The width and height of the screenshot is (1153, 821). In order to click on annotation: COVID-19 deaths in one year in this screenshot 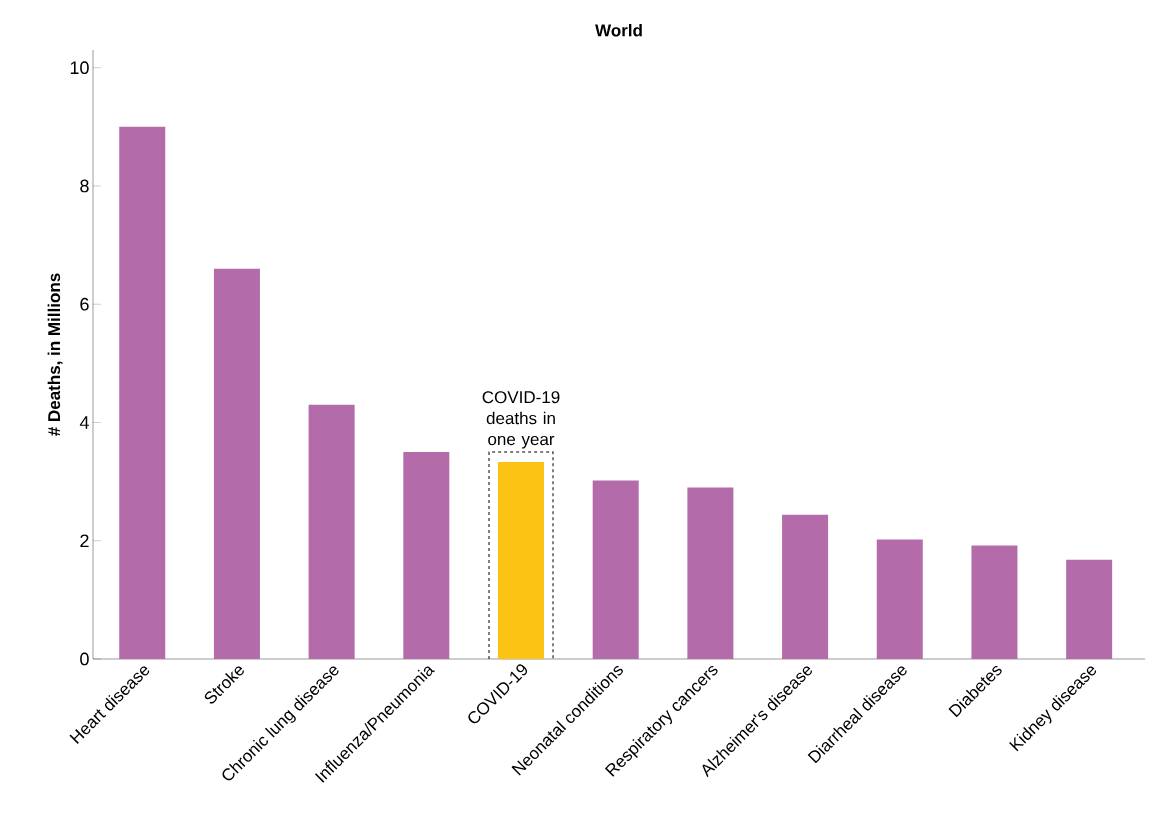, I will do `click(521, 420)`.